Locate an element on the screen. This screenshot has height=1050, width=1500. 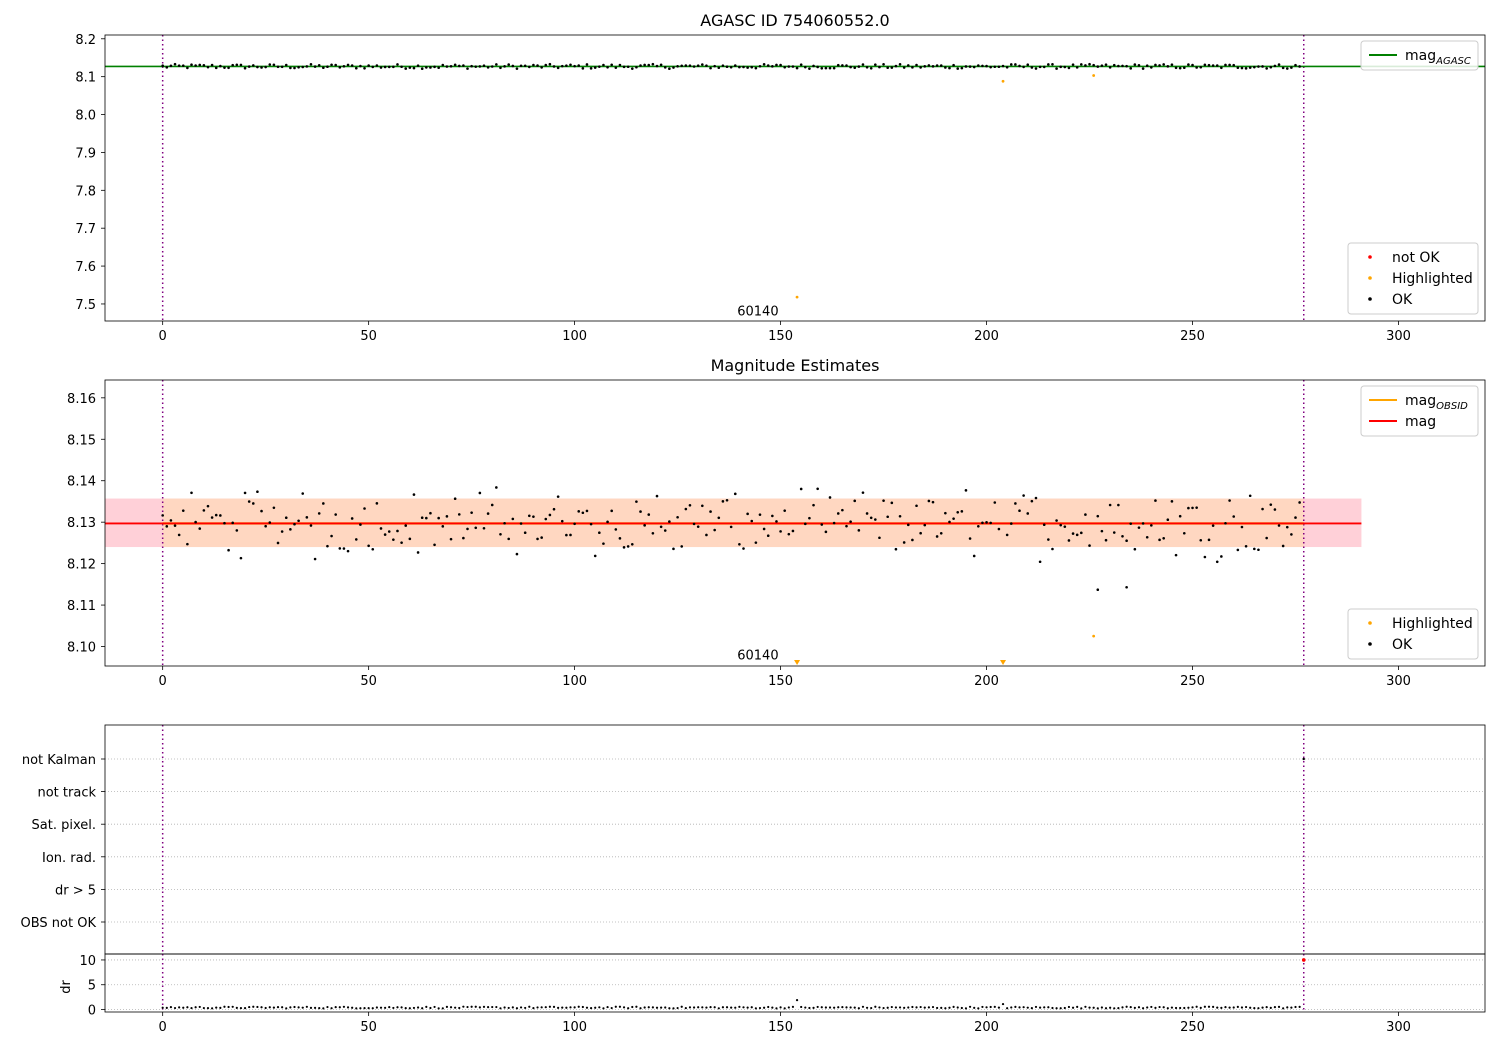
y-tick-label: 8.11 is located at coordinates (81, 606).